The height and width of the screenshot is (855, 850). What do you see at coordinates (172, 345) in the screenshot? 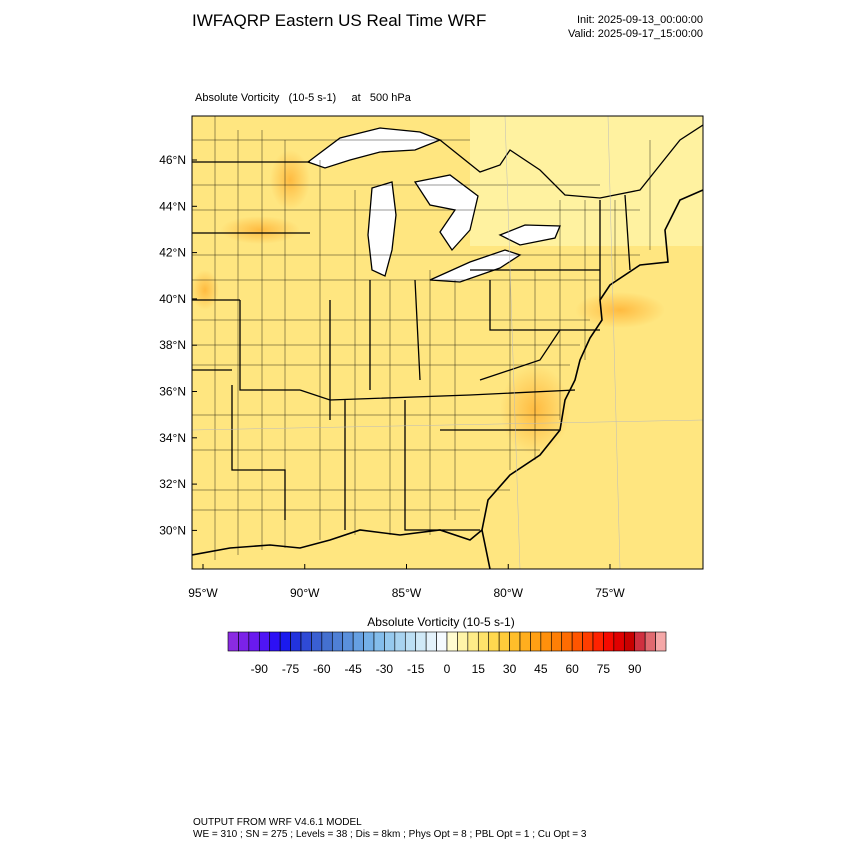
I see `lat-tick-label: 38°N` at bounding box center [172, 345].